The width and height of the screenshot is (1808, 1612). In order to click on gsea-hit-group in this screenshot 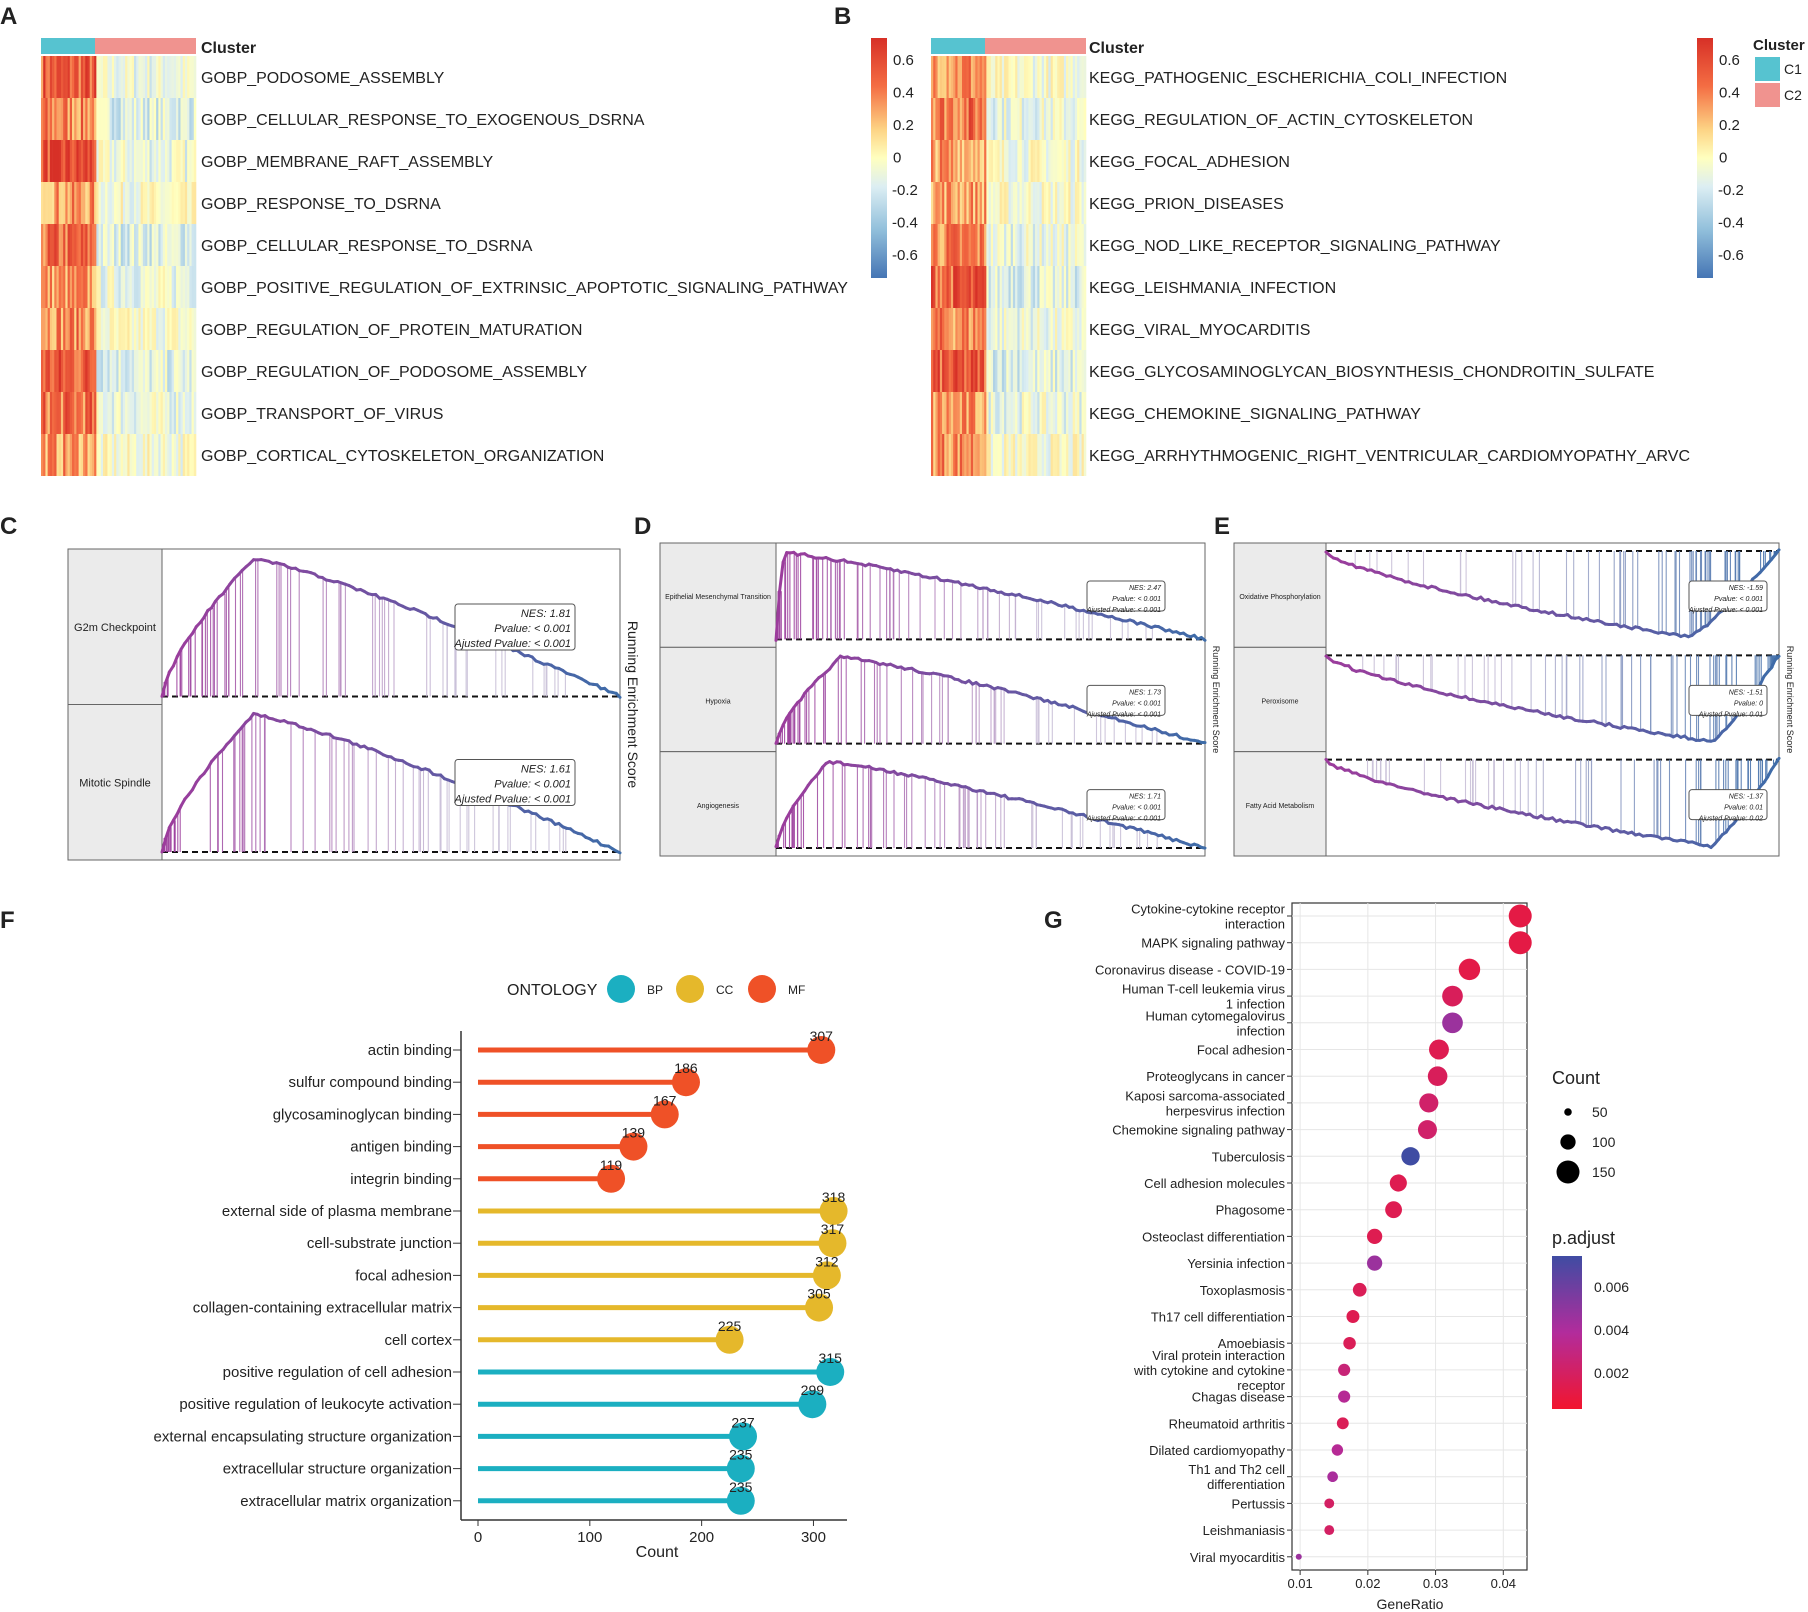, I will do `click(967, 805)`.